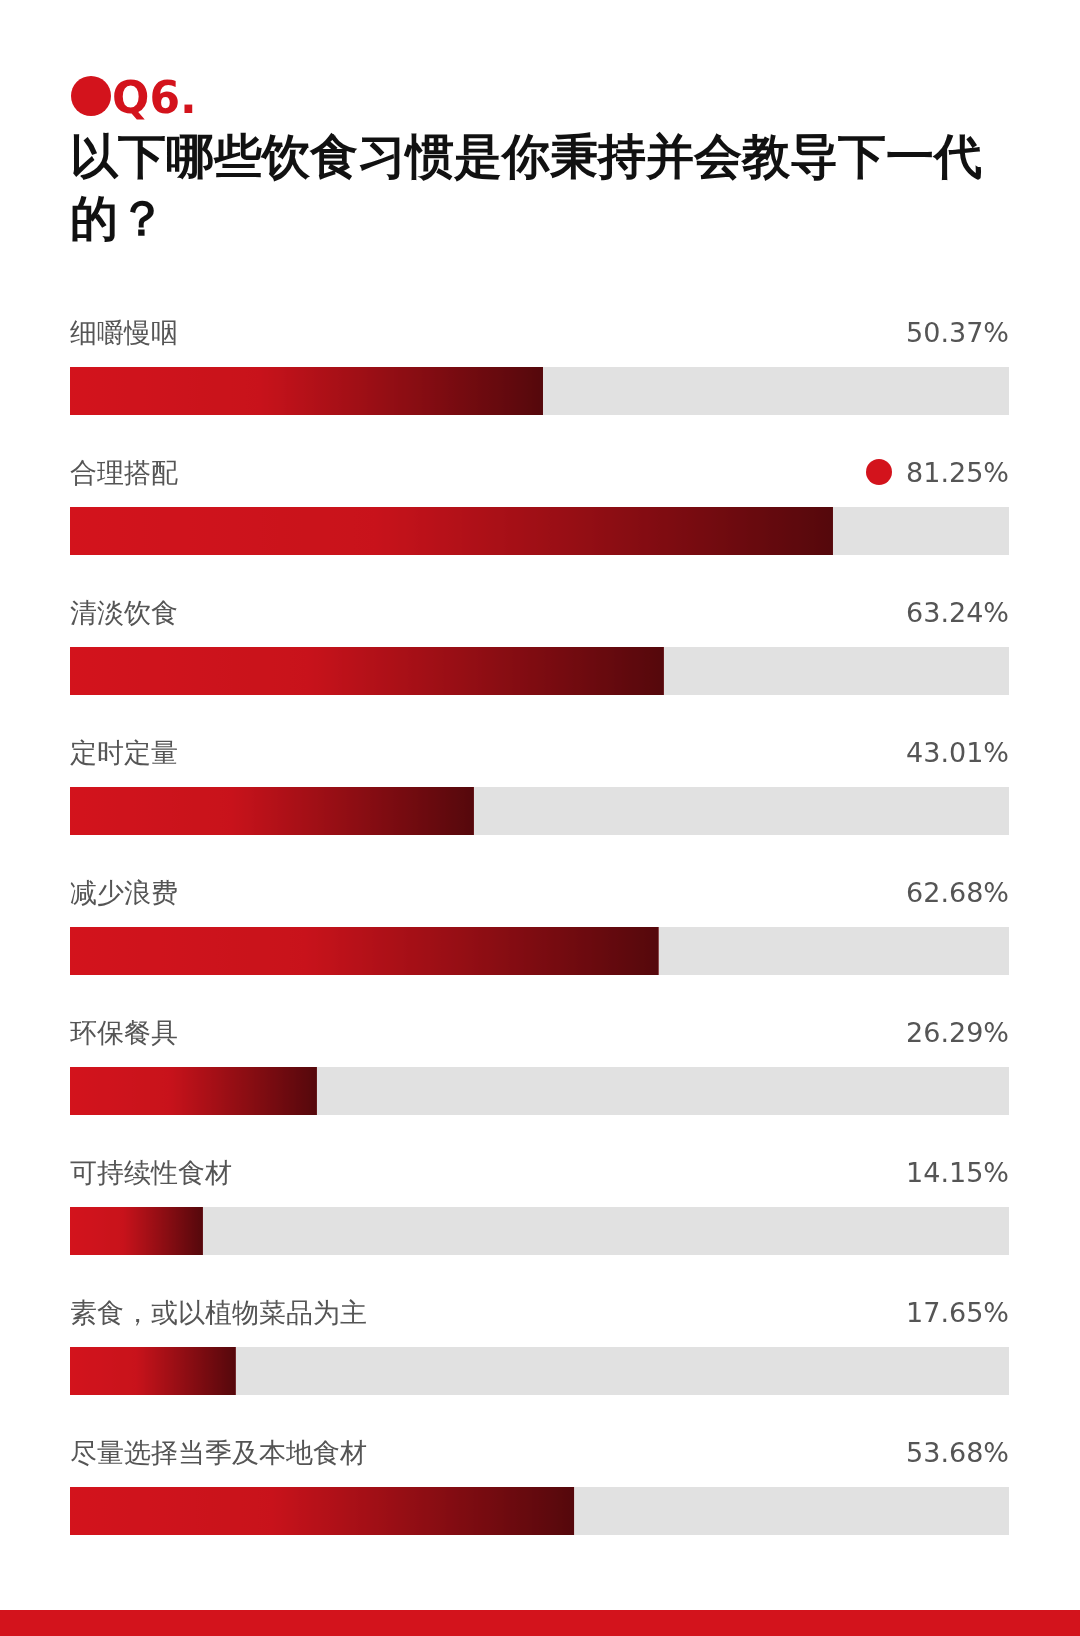 The width and height of the screenshot is (1080, 1636). What do you see at coordinates (124, 1032) in the screenshot?
I see `y-tick-label: 环保餐具` at bounding box center [124, 1032].